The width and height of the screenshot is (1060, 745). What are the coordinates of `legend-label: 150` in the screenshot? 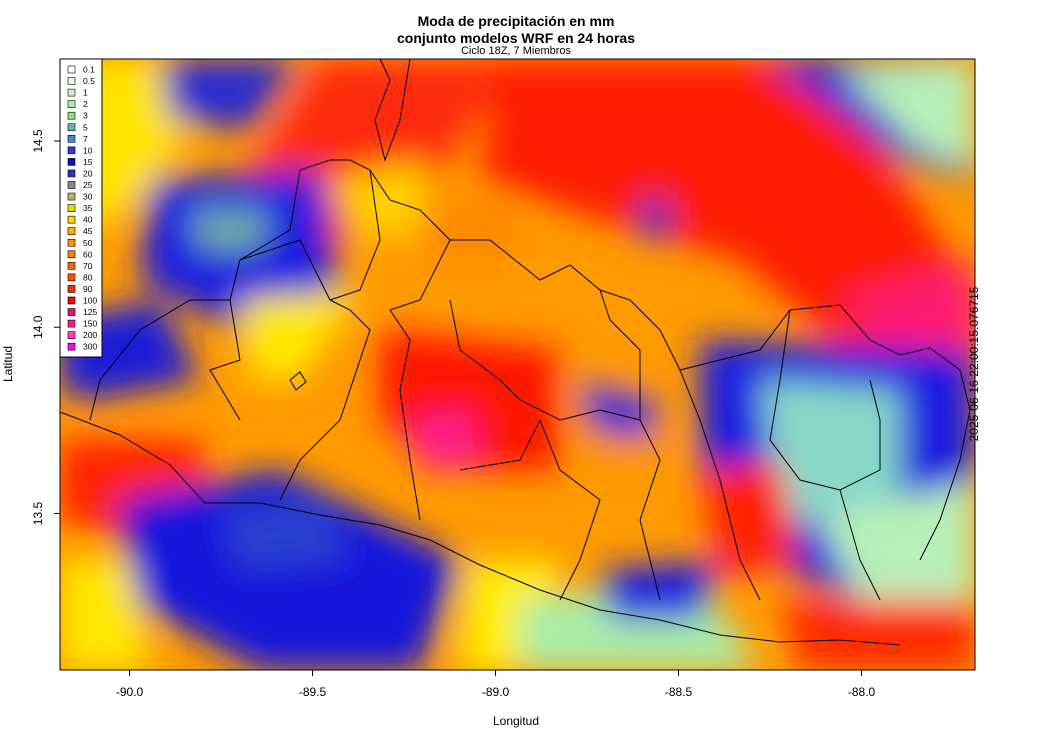 It's located at (90, 324).